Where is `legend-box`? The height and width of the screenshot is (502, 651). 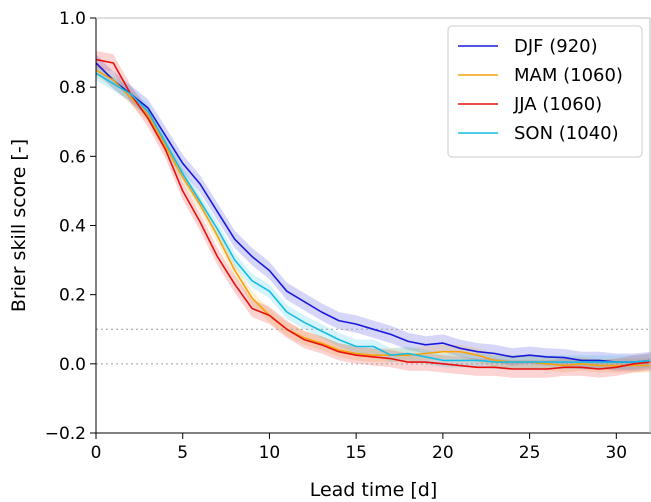 legend-box is located at coordinates (545, 91).